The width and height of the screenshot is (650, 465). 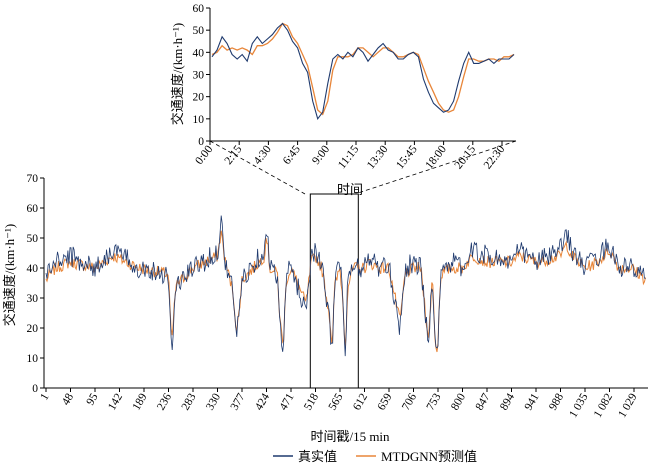 I want to click on legend-actual-label: 真实值, so click(x=317, y=456).